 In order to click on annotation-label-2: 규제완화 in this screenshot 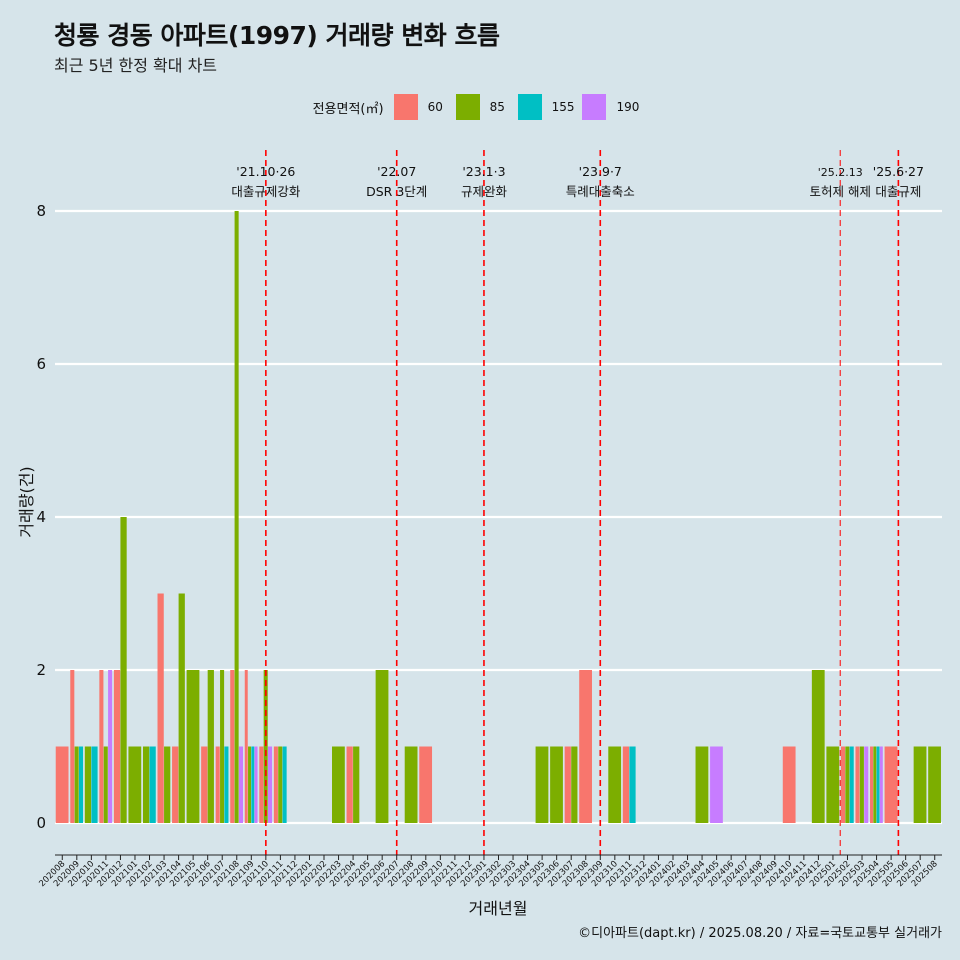, I will do `click(484, 191)`.